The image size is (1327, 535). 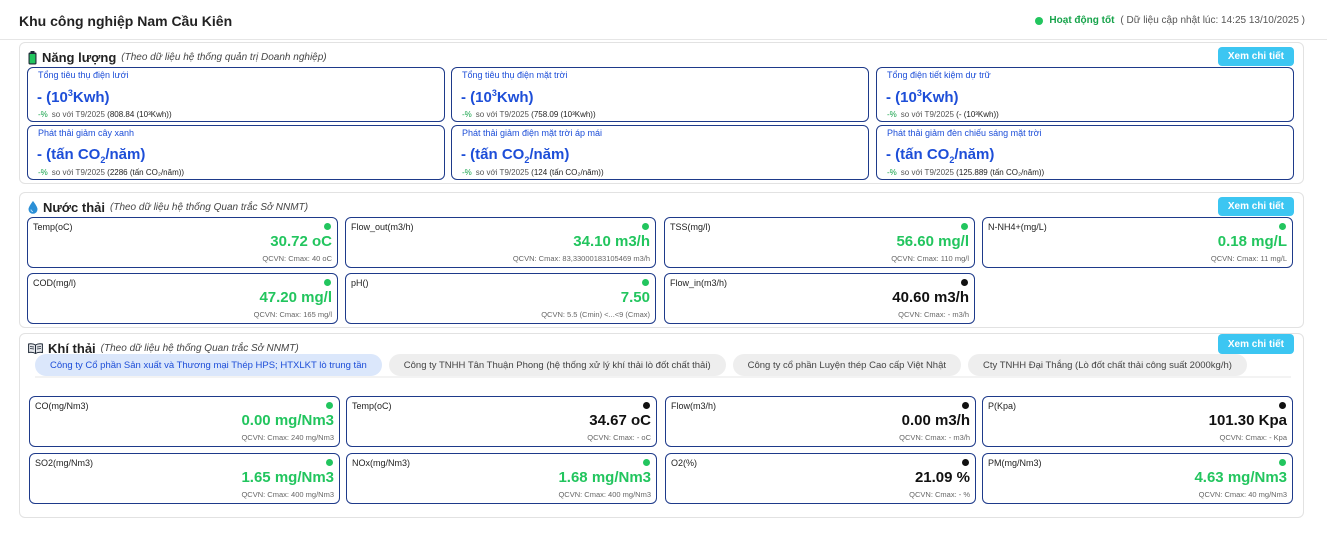 What do you see at coordinates (381, 463) in the screenshot?
I see `metric-label: NOx(mg/Nm3)` at bounding box center [381, 463].